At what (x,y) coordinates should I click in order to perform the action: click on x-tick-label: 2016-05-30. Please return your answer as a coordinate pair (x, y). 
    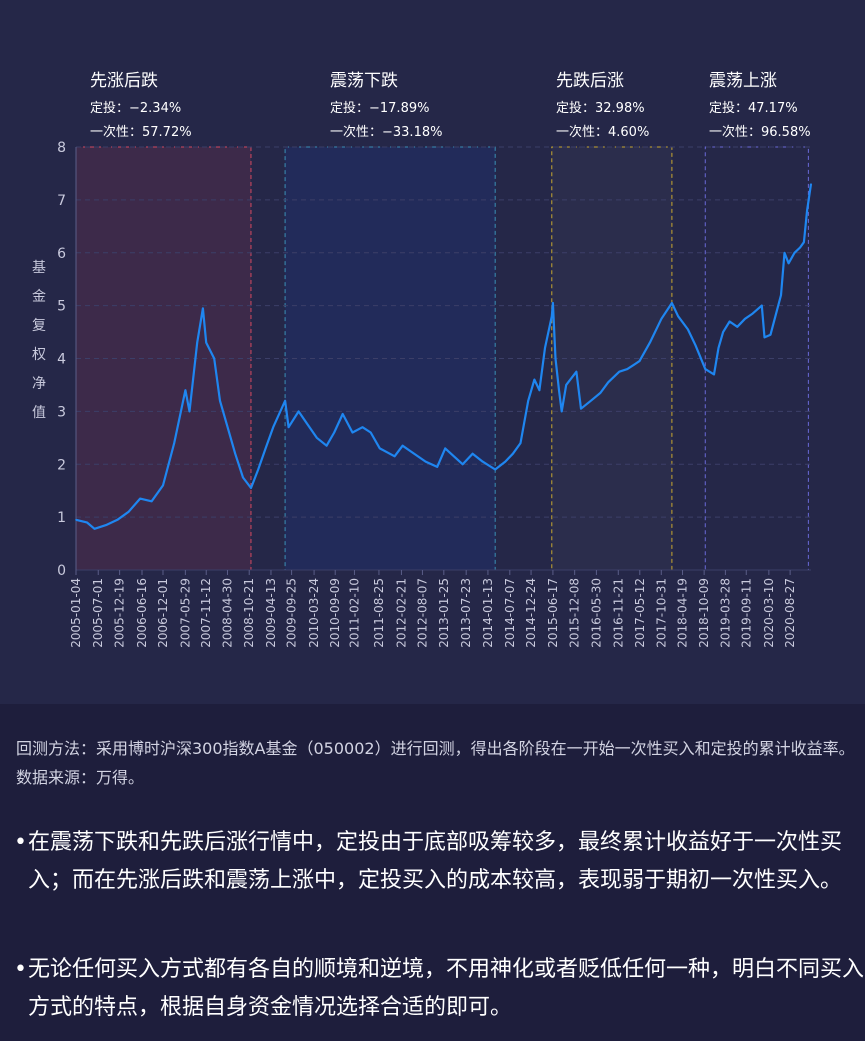
    Looking at the image, I should click on (596, 613).